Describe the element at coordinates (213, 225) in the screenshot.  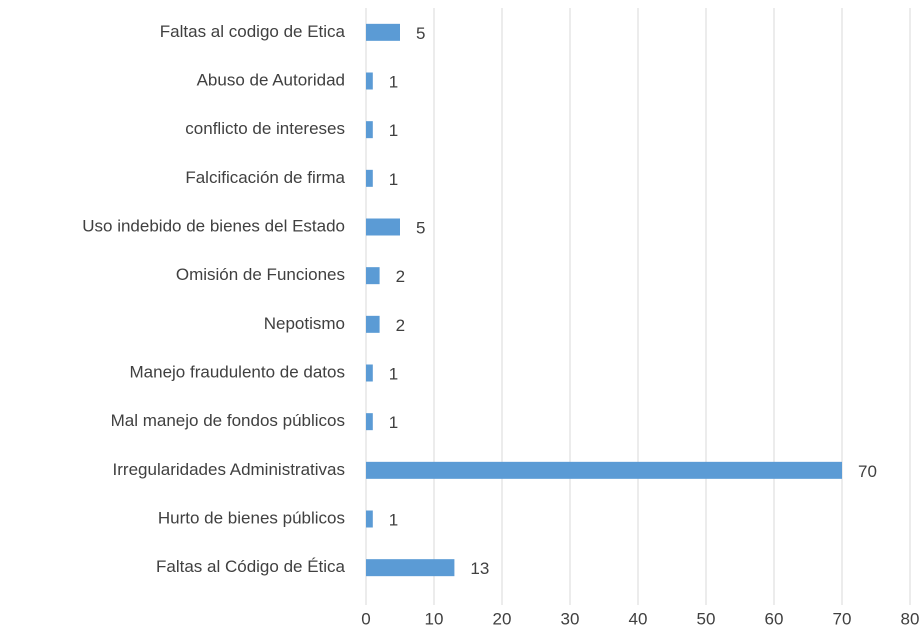
I see `y-tick-label: Uso indebido de bienes del Estado` at that location.